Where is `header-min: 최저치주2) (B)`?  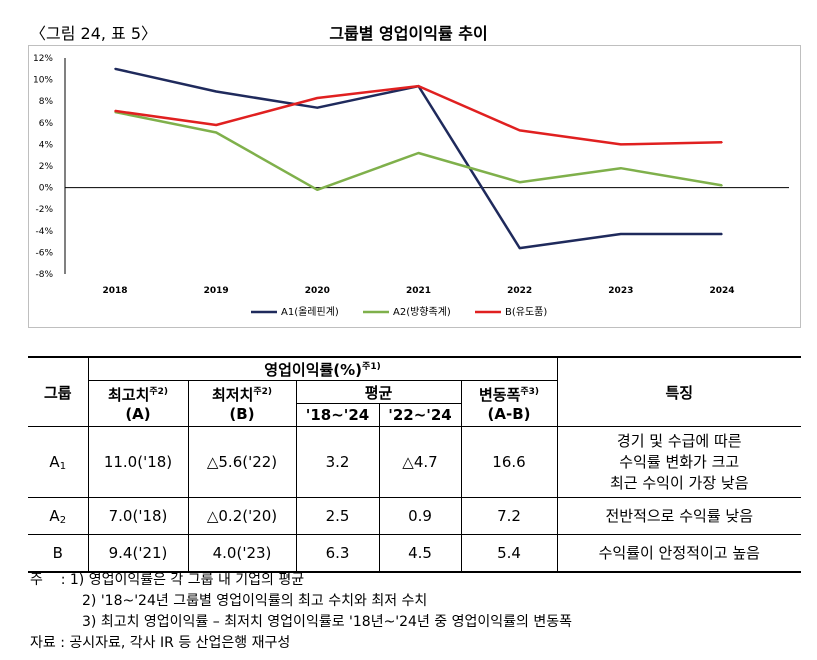
header-min: 최저치주2) (B) is located at coordinates (242, 403).